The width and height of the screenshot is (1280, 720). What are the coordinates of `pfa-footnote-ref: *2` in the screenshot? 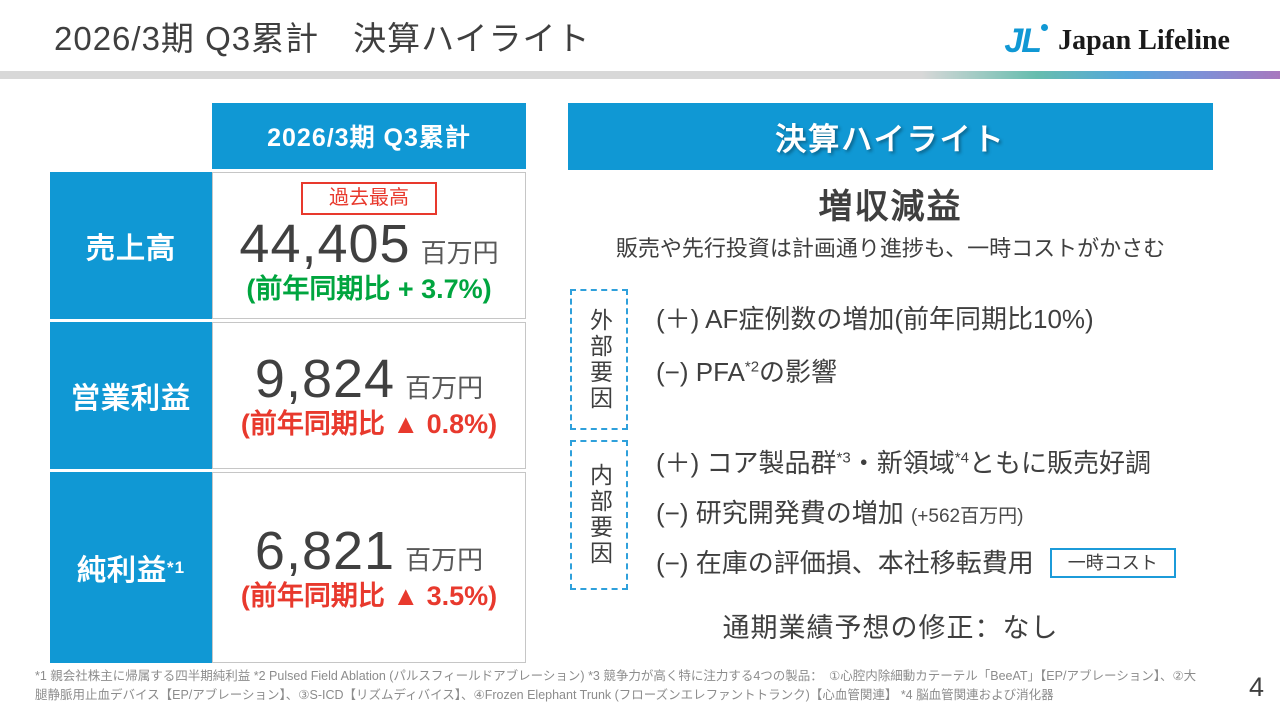 It's located at (752, 367).